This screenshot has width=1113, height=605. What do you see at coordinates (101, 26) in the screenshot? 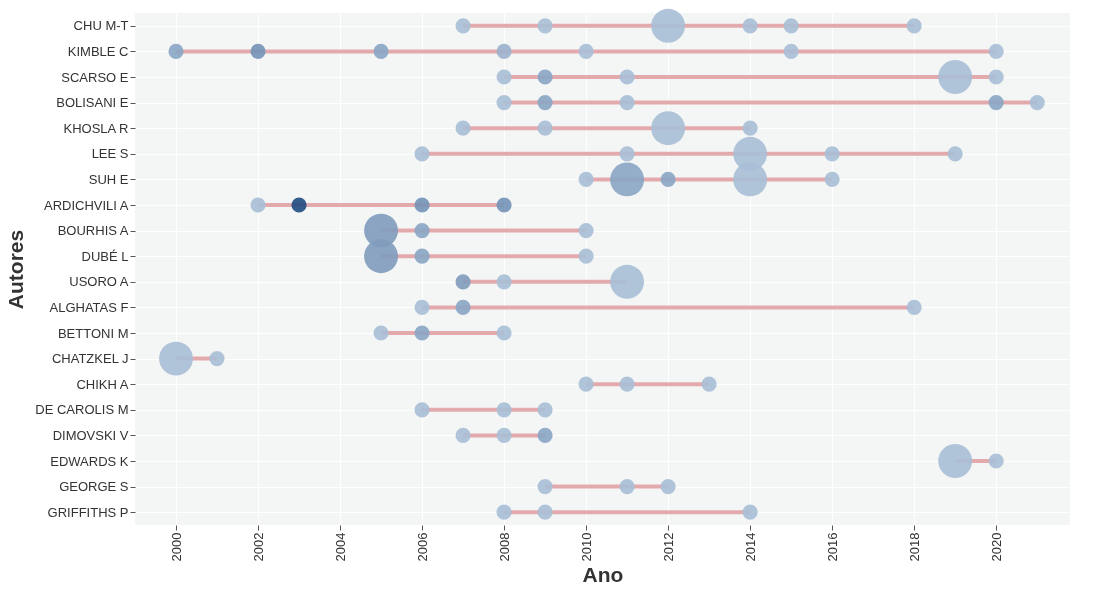
I see `y-tick-label: CHU M-T` at bounding box center [101, 26].